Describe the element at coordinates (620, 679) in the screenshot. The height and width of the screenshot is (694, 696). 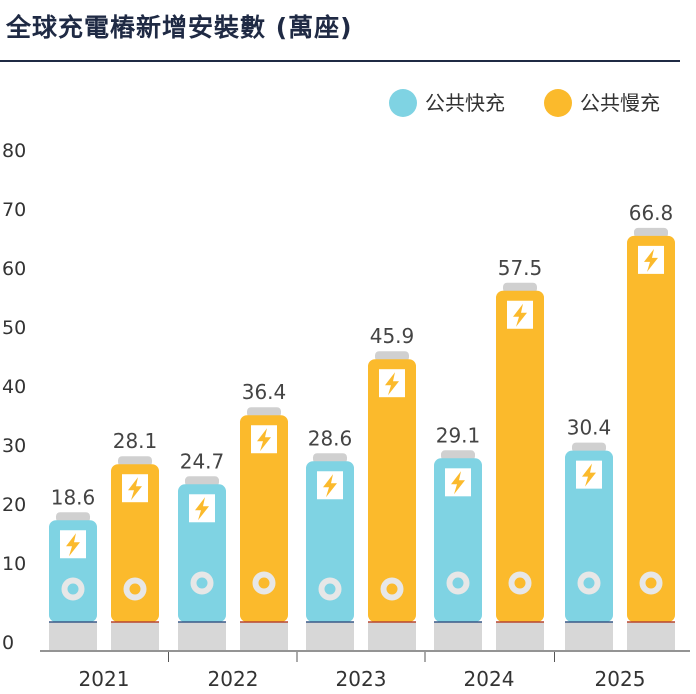
I see `x-tick-label: 2025` at that location.